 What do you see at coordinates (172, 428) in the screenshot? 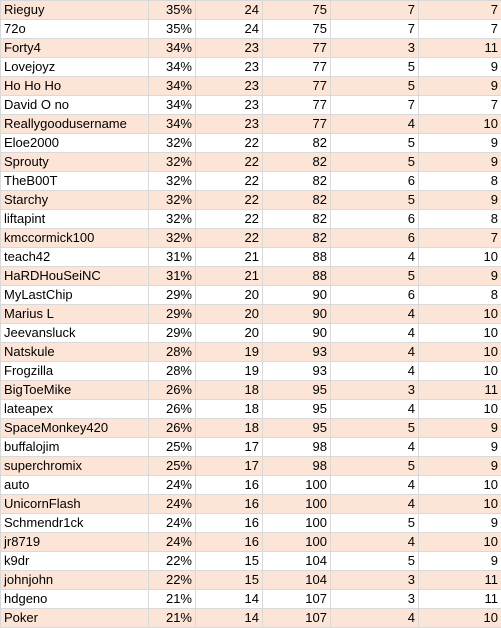
I see `percent: 26%` at bounding box center [172, 428].